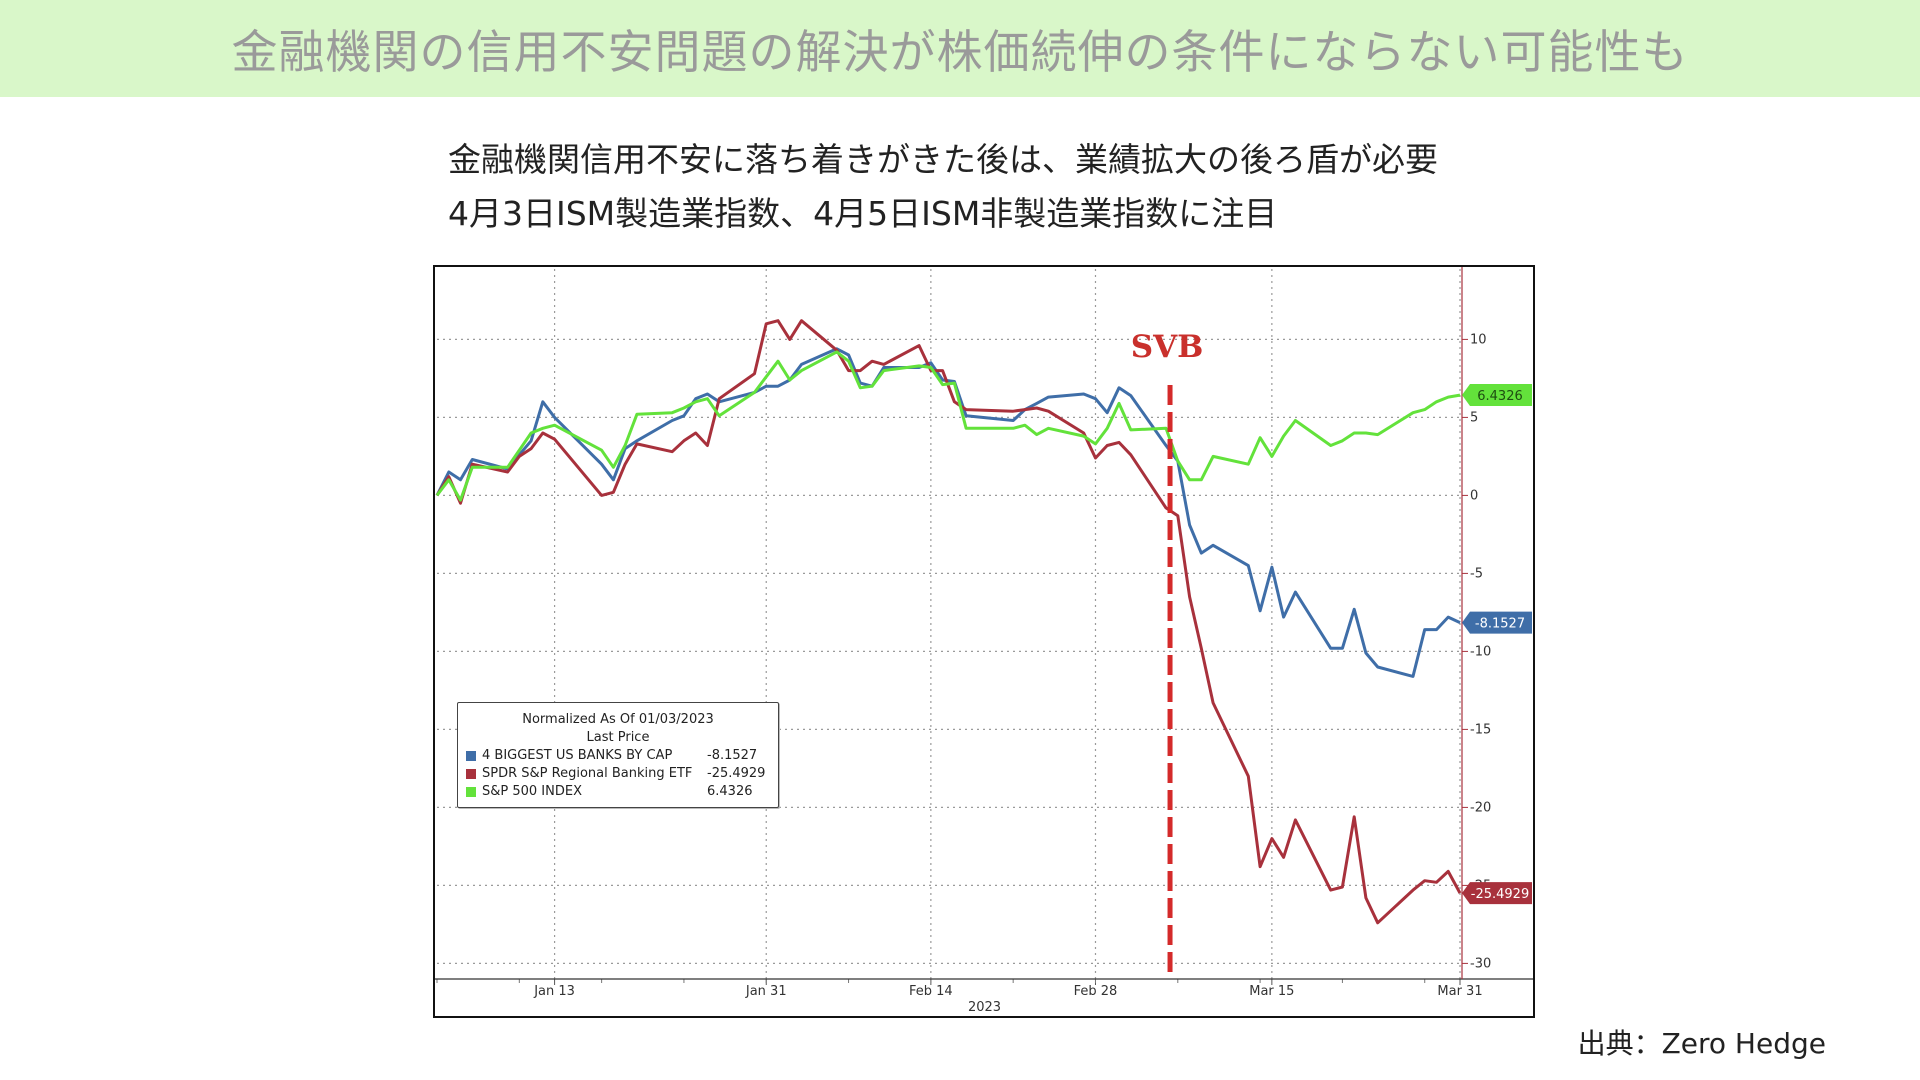 This screenshot has height=1080, width=1920. I want to click on y-tick-label: 5, so click(1474, 417).